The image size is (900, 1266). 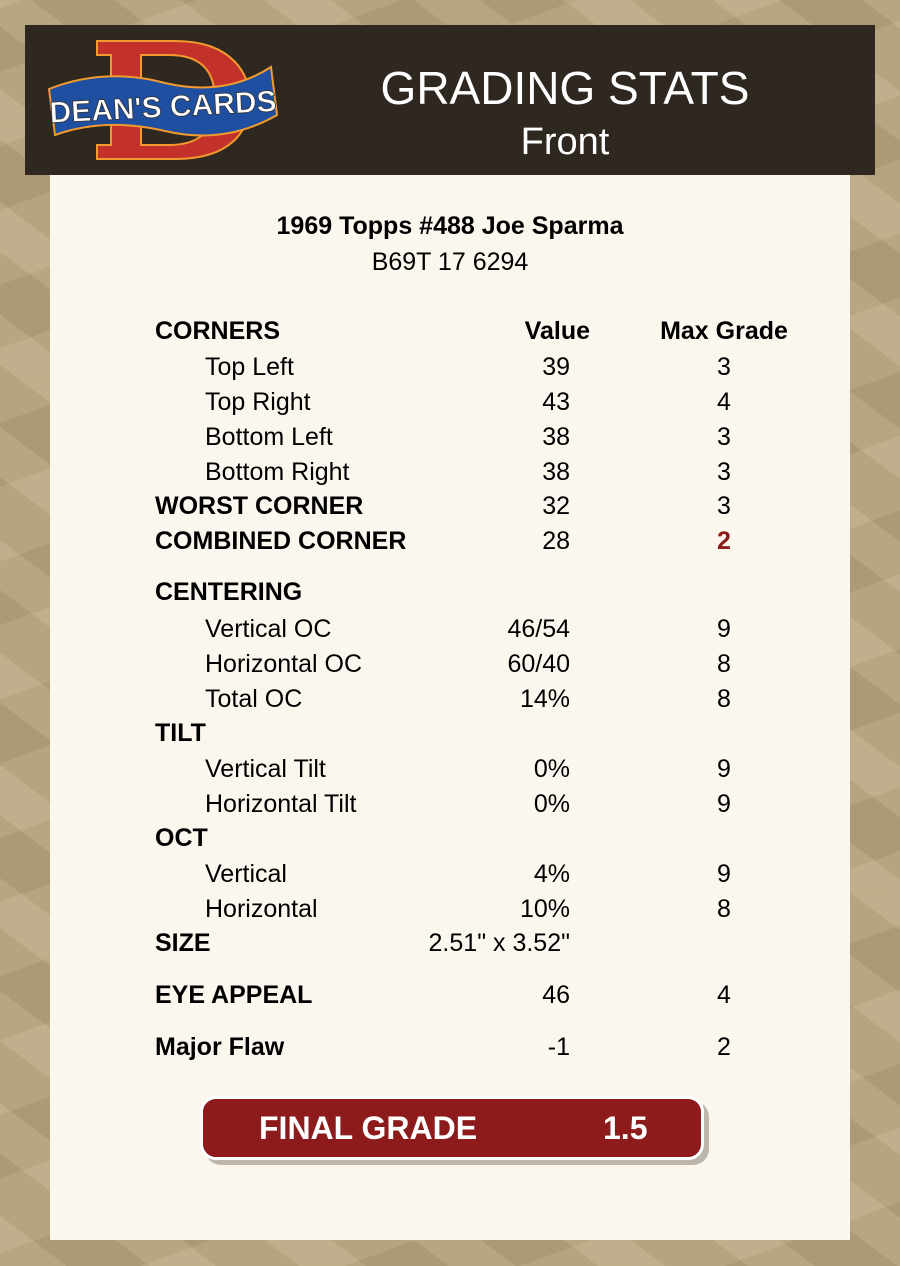 I want to click on row-label: SIZE, so click(x=183, y=943).